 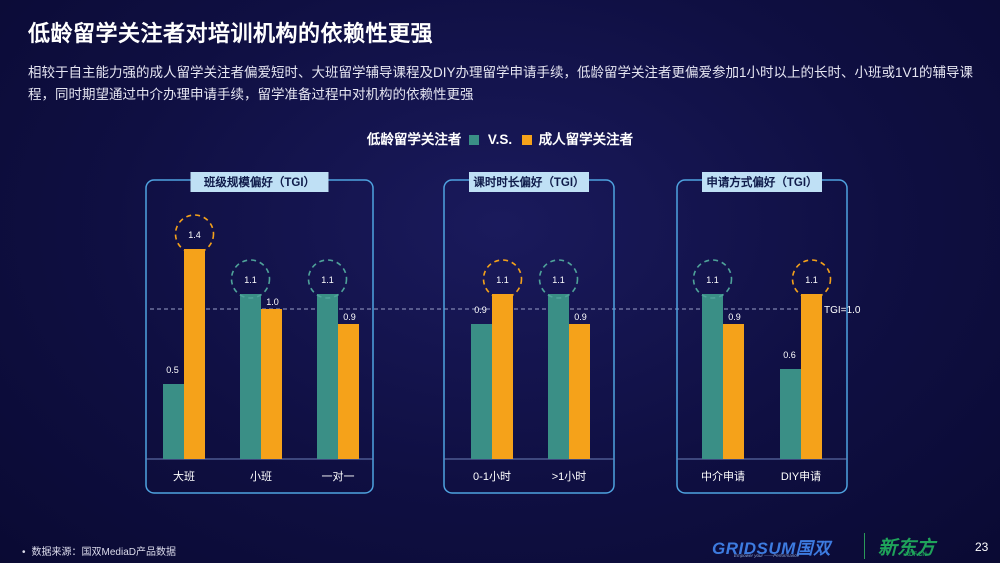 I want to click on category-label: 大班, so click(x=184, y=476).